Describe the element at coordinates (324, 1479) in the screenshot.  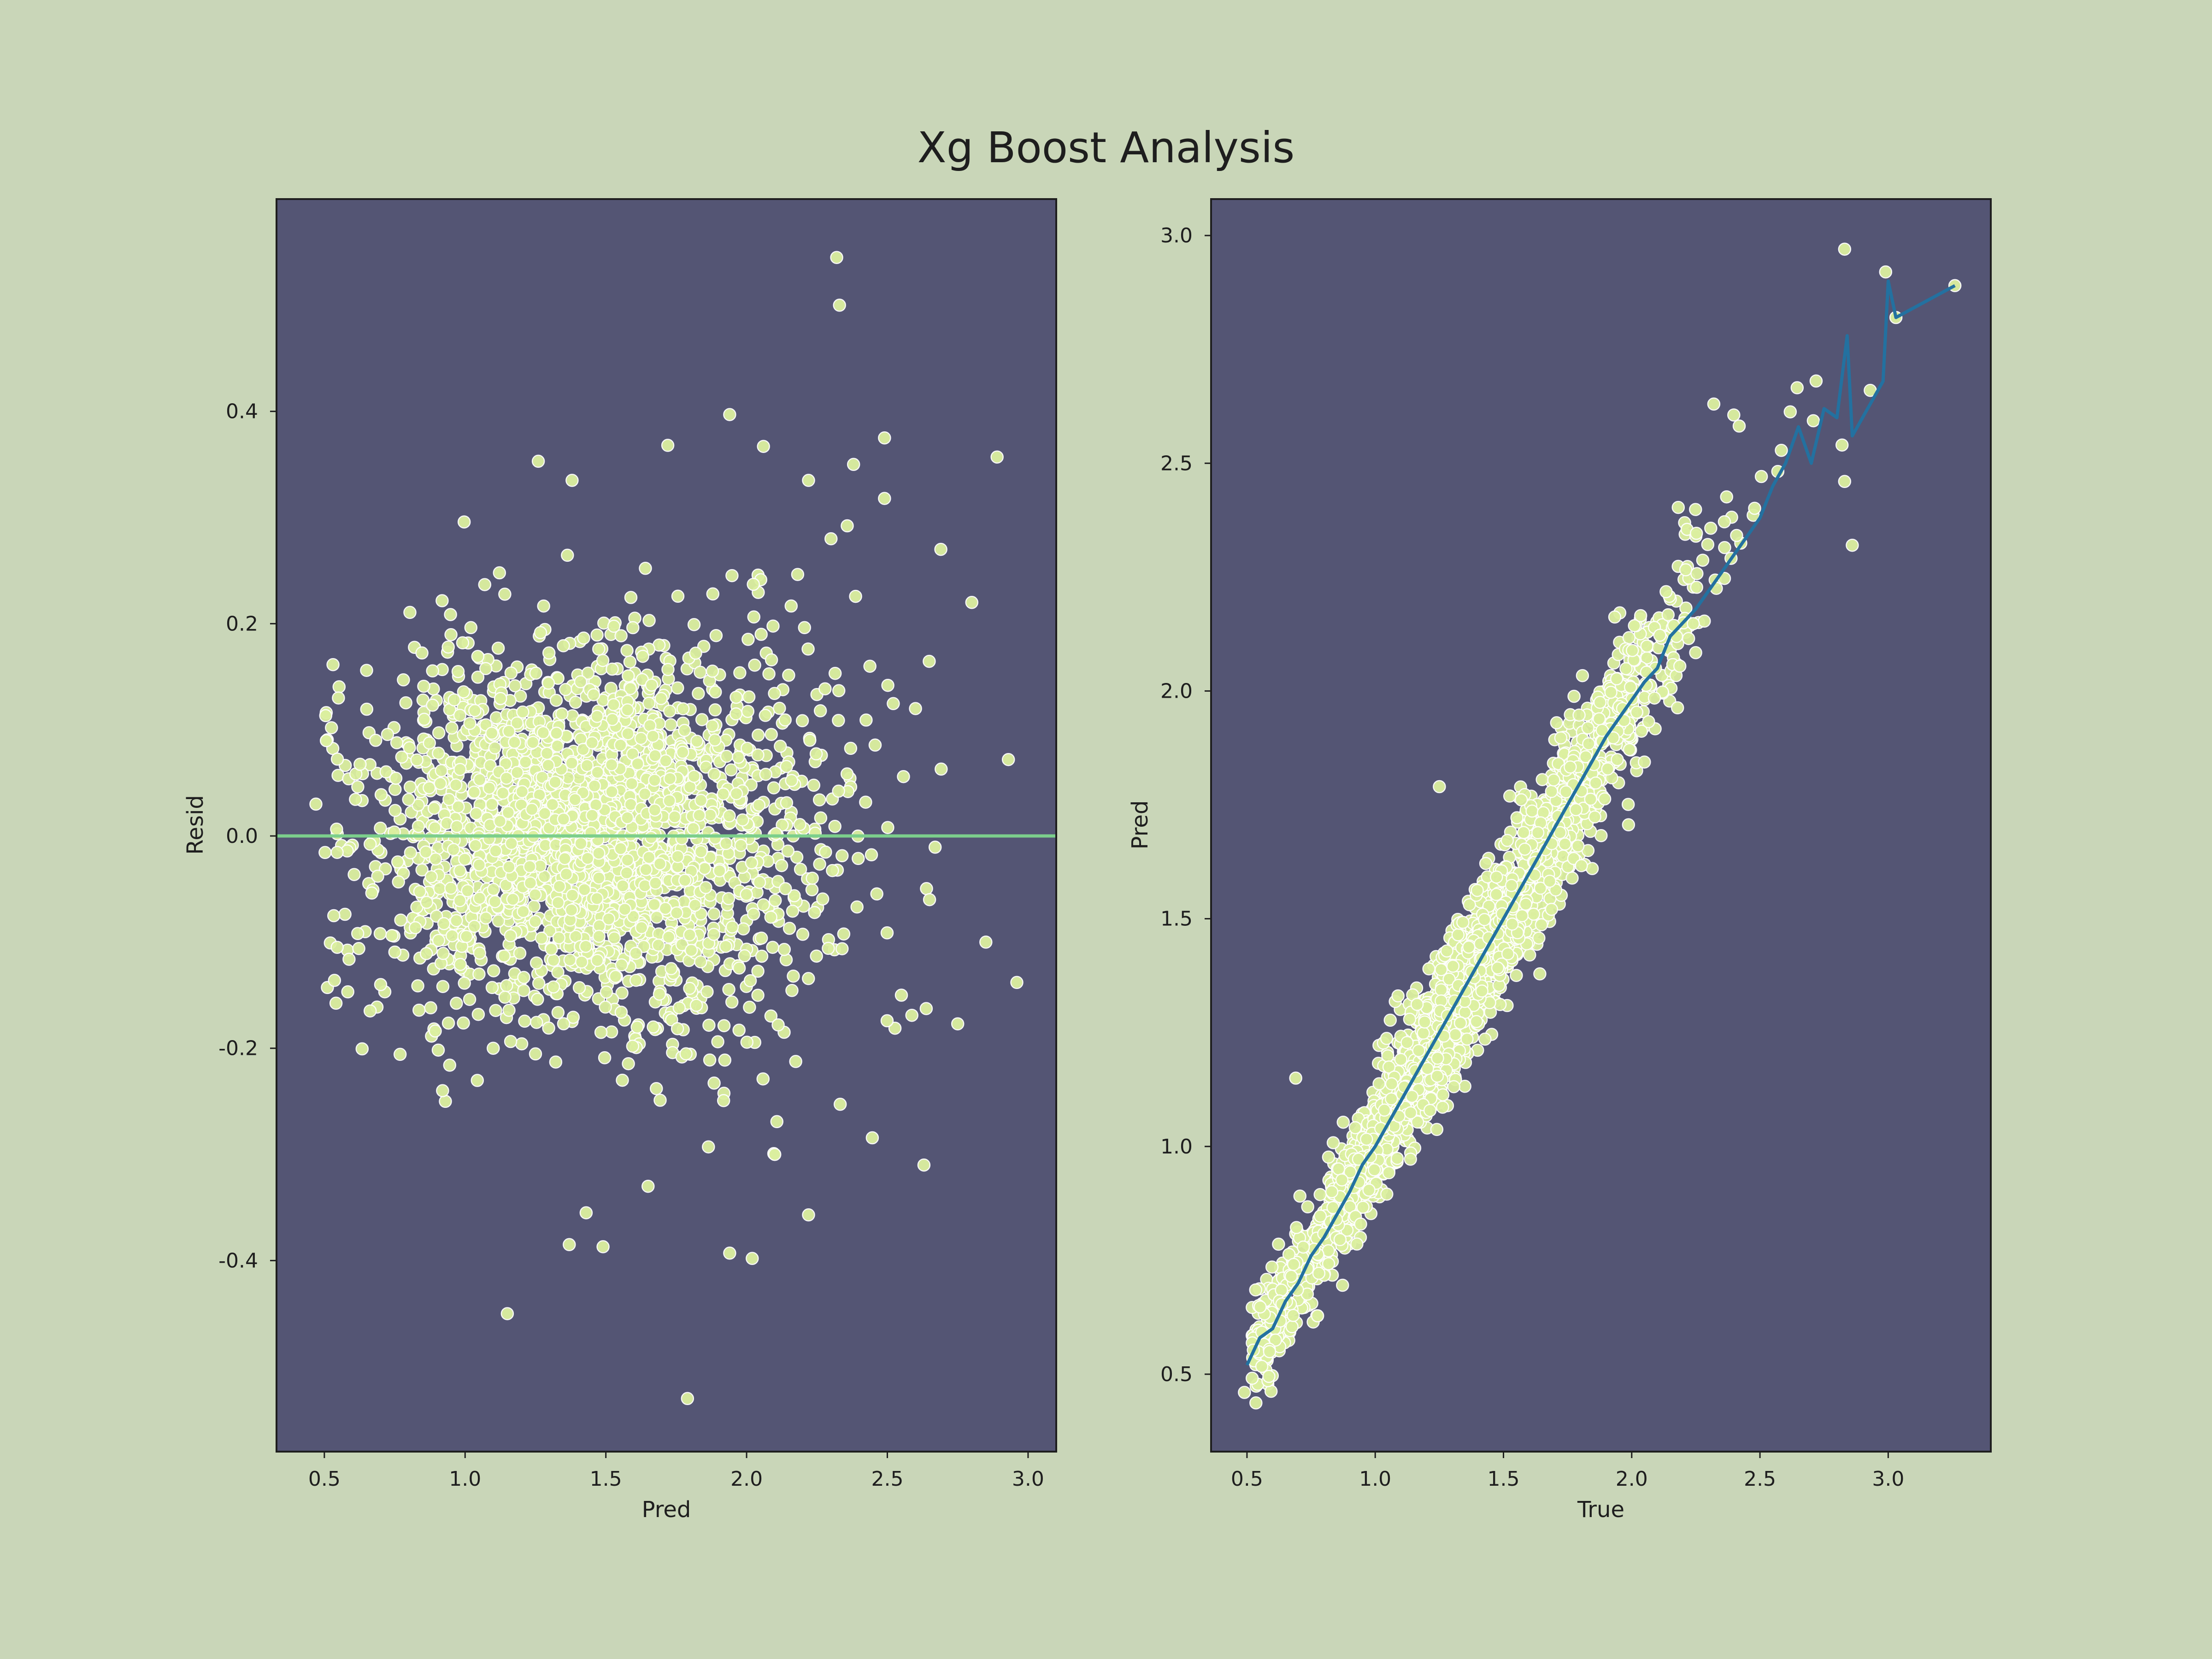
I see `x-tick-label: 0.5` at that location.